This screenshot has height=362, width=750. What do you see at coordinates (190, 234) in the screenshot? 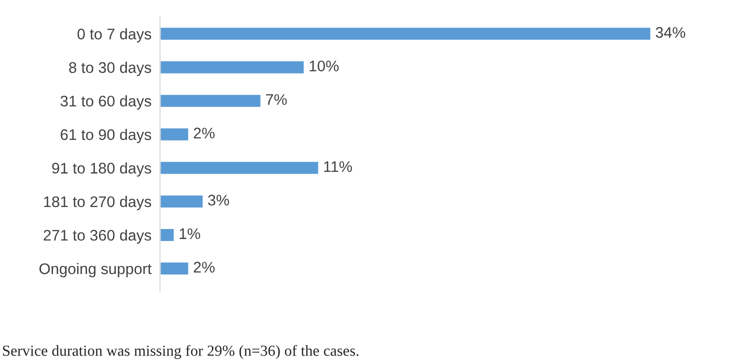
I see `data-label: 1%` at bounding box center [190, 234].